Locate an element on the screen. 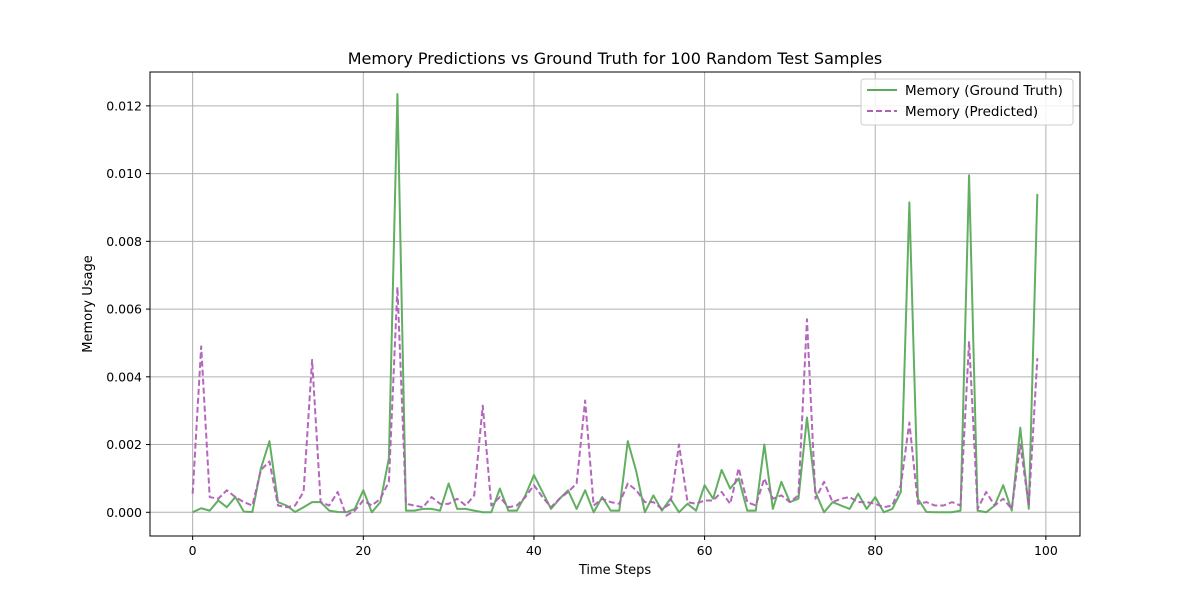  y-tick-label: 0.008 is located at coordinates (124, 241).